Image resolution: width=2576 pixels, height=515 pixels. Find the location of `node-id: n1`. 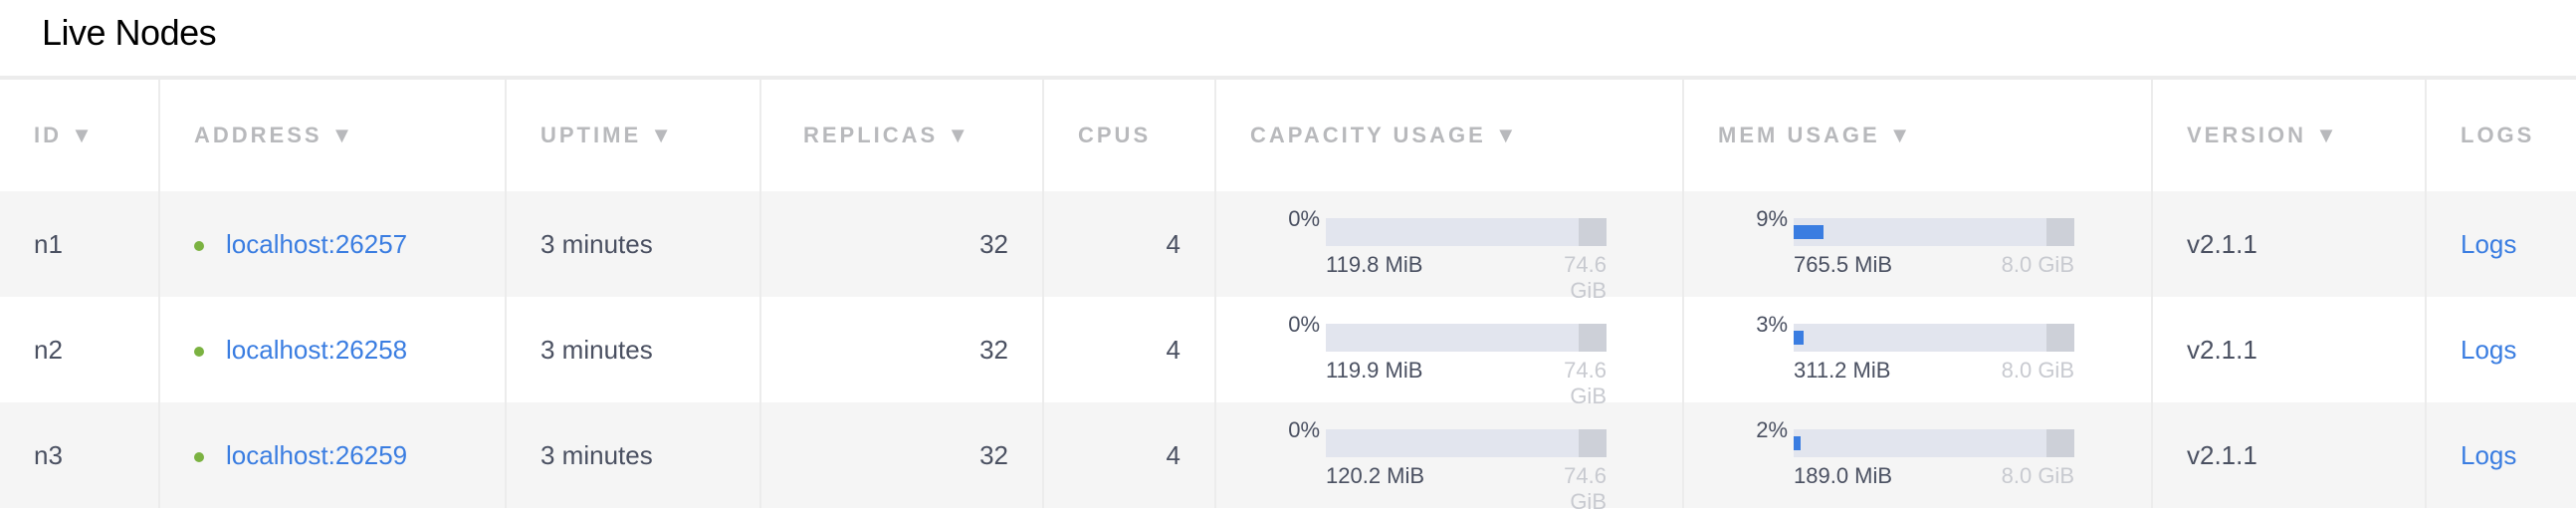

node-id: n1 is located at coordinates (79, 244).